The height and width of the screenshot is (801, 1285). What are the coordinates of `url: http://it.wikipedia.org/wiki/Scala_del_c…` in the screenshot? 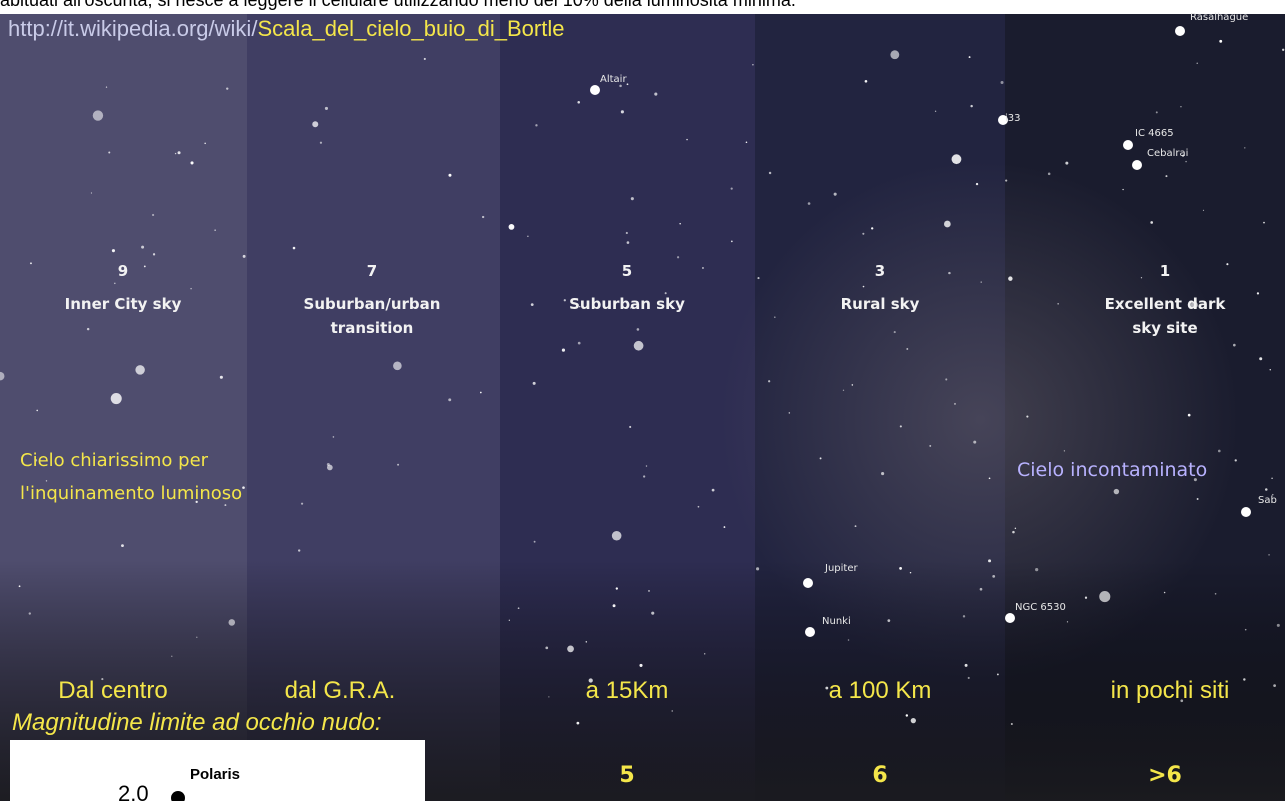 It's located at (286, 28).